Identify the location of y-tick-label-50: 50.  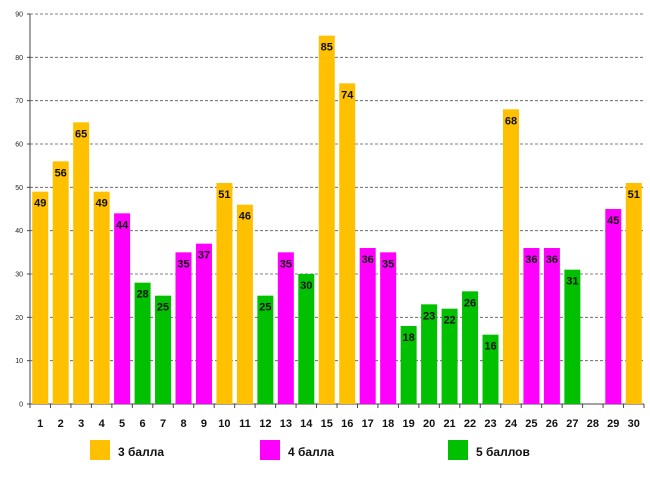
(19, 188).